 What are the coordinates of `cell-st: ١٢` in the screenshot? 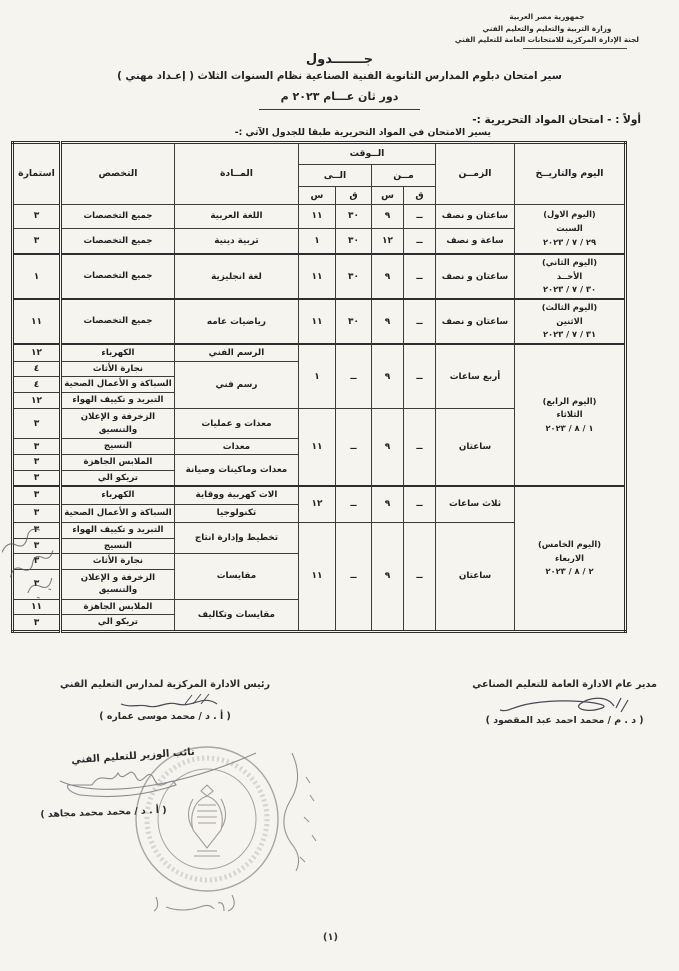 It's located at (317, 504).